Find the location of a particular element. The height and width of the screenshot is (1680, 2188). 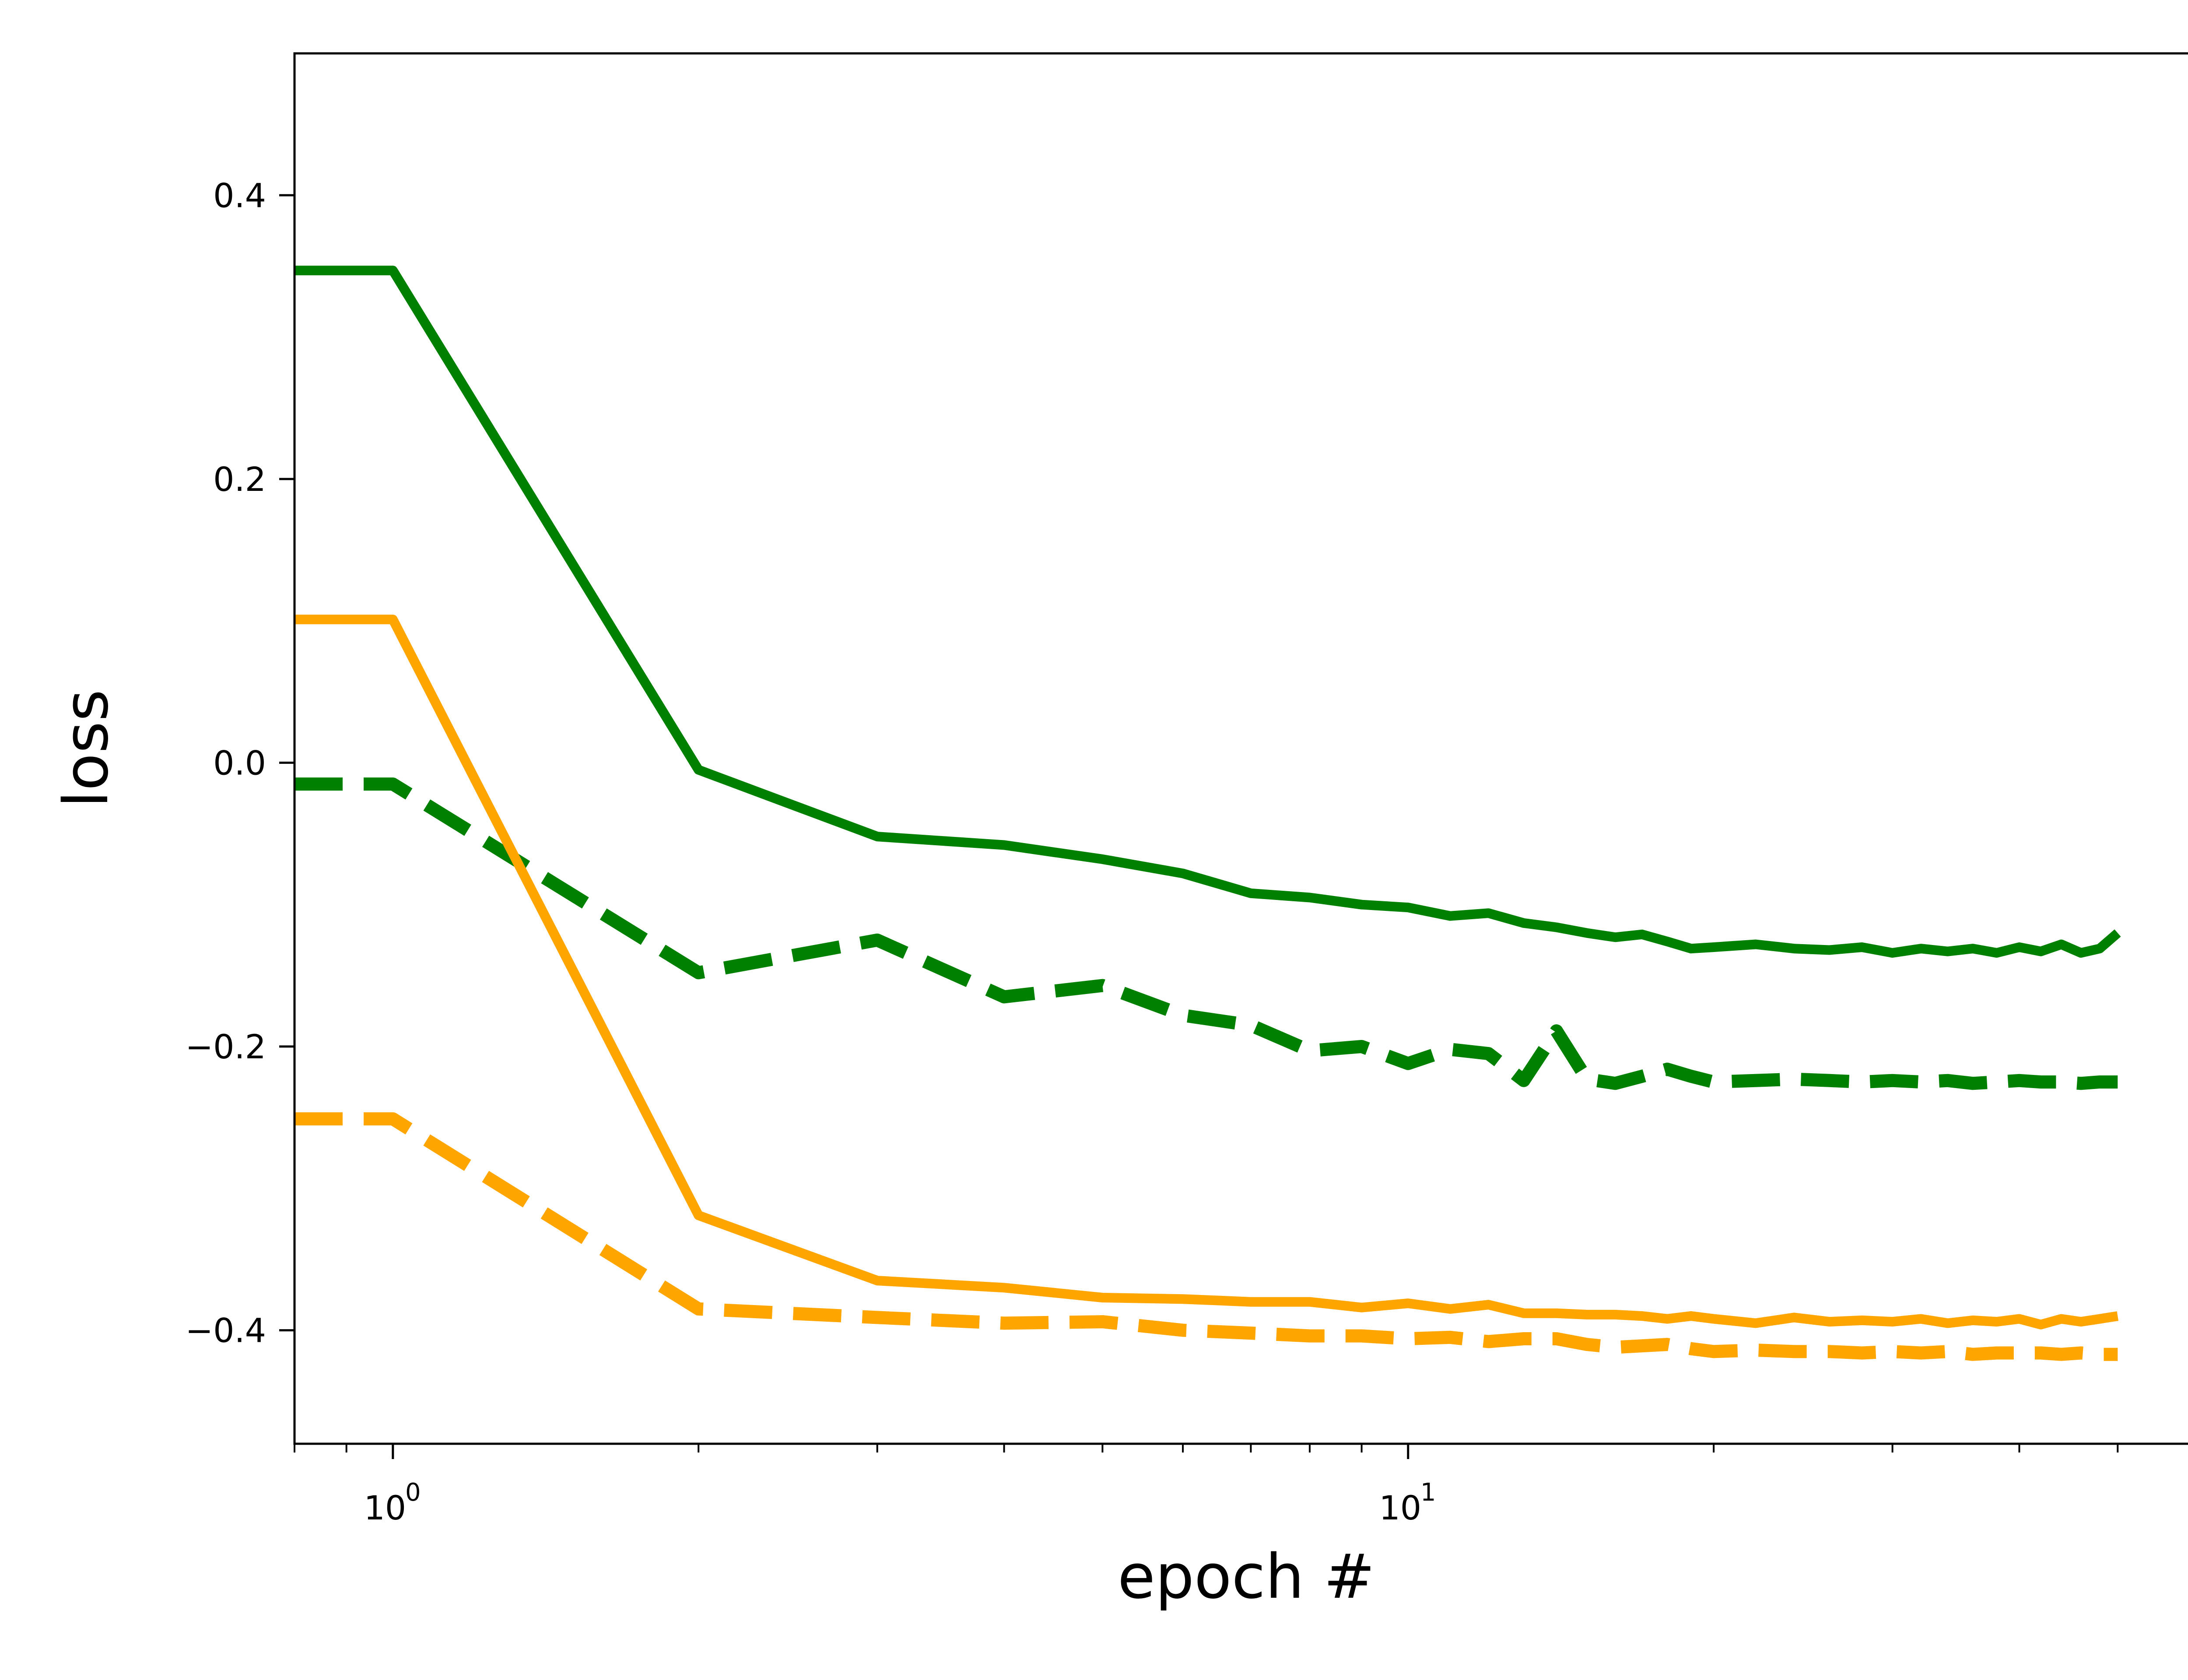

y-tick-label-4: −0.2 is located at coordinates (226, 1046).